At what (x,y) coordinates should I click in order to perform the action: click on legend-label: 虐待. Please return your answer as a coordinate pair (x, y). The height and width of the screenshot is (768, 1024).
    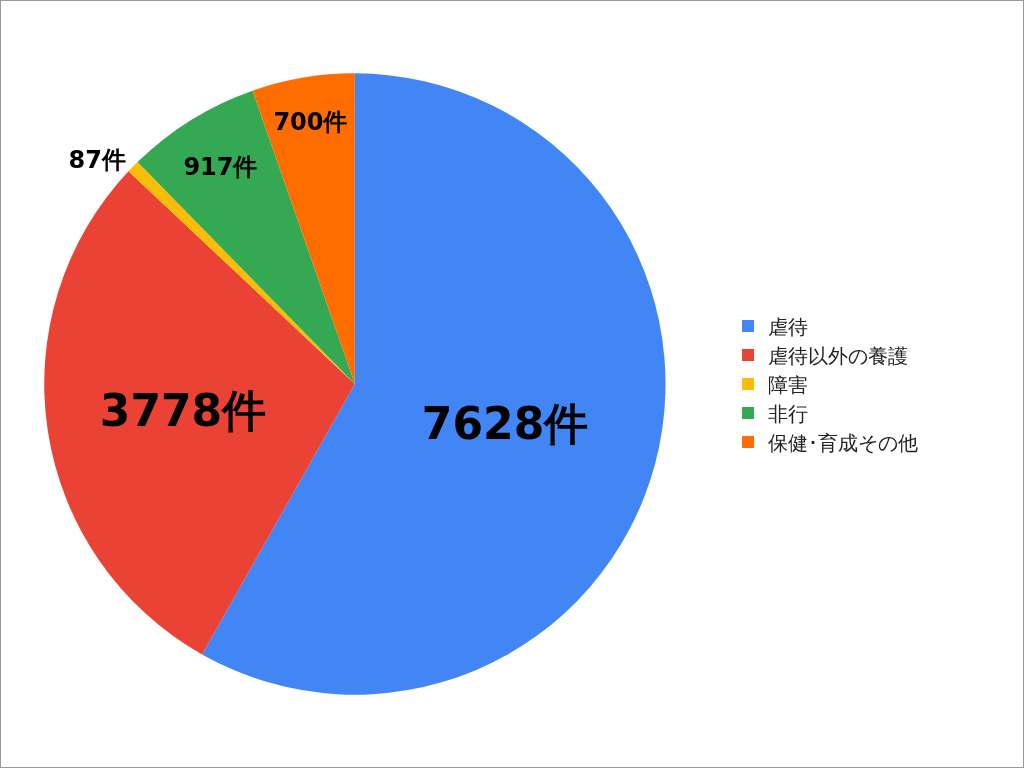
    Looking at the image, I should click on (788, 326).